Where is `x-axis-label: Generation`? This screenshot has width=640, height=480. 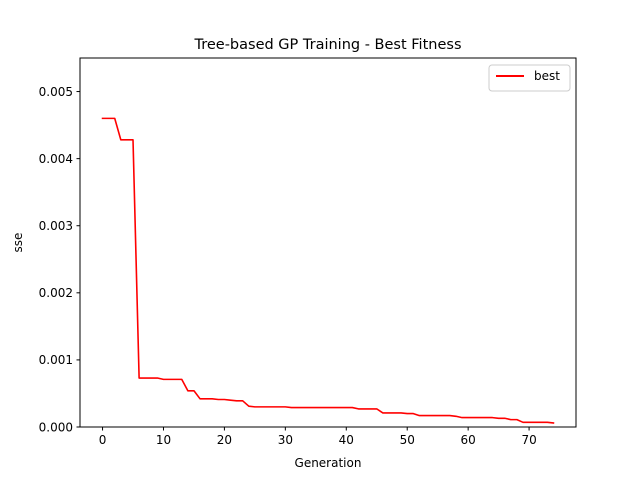 x-axis-label: Generation is located at coordinates (328, 463).